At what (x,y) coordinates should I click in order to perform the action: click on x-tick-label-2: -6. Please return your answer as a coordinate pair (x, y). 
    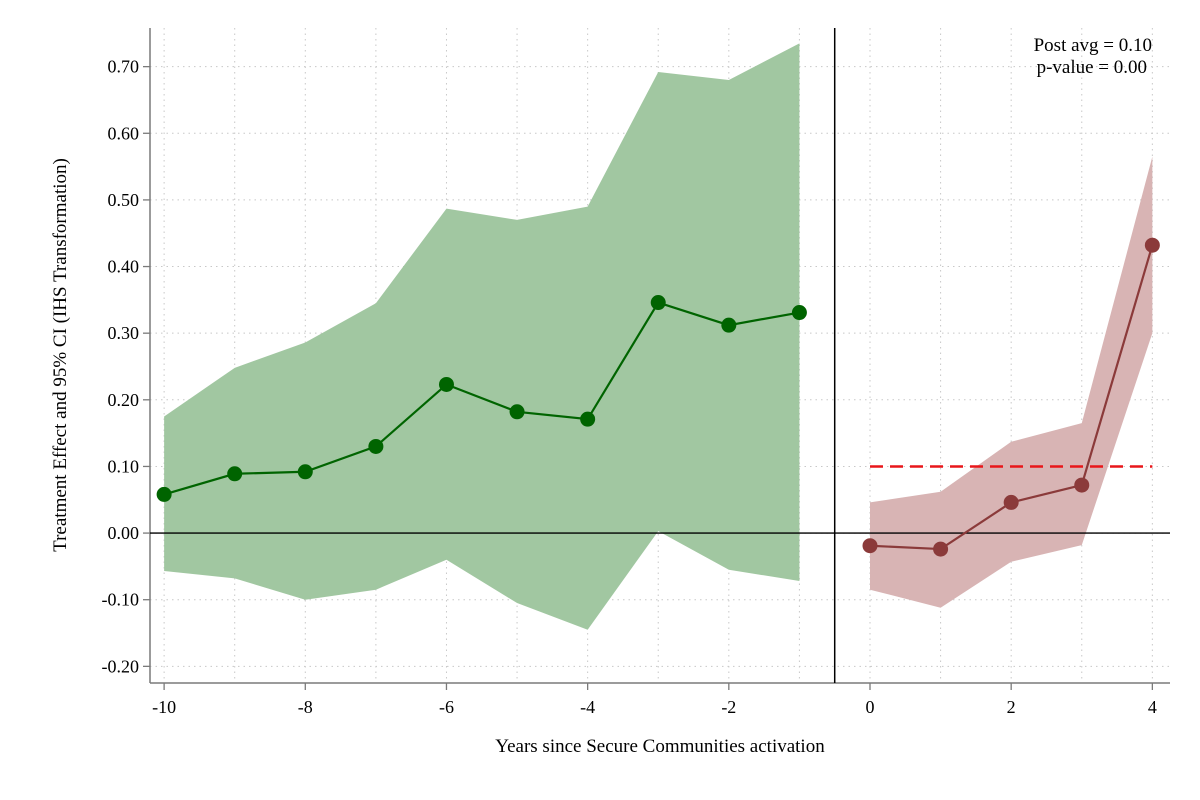
    Looking at the image, I should click on (446, 707).